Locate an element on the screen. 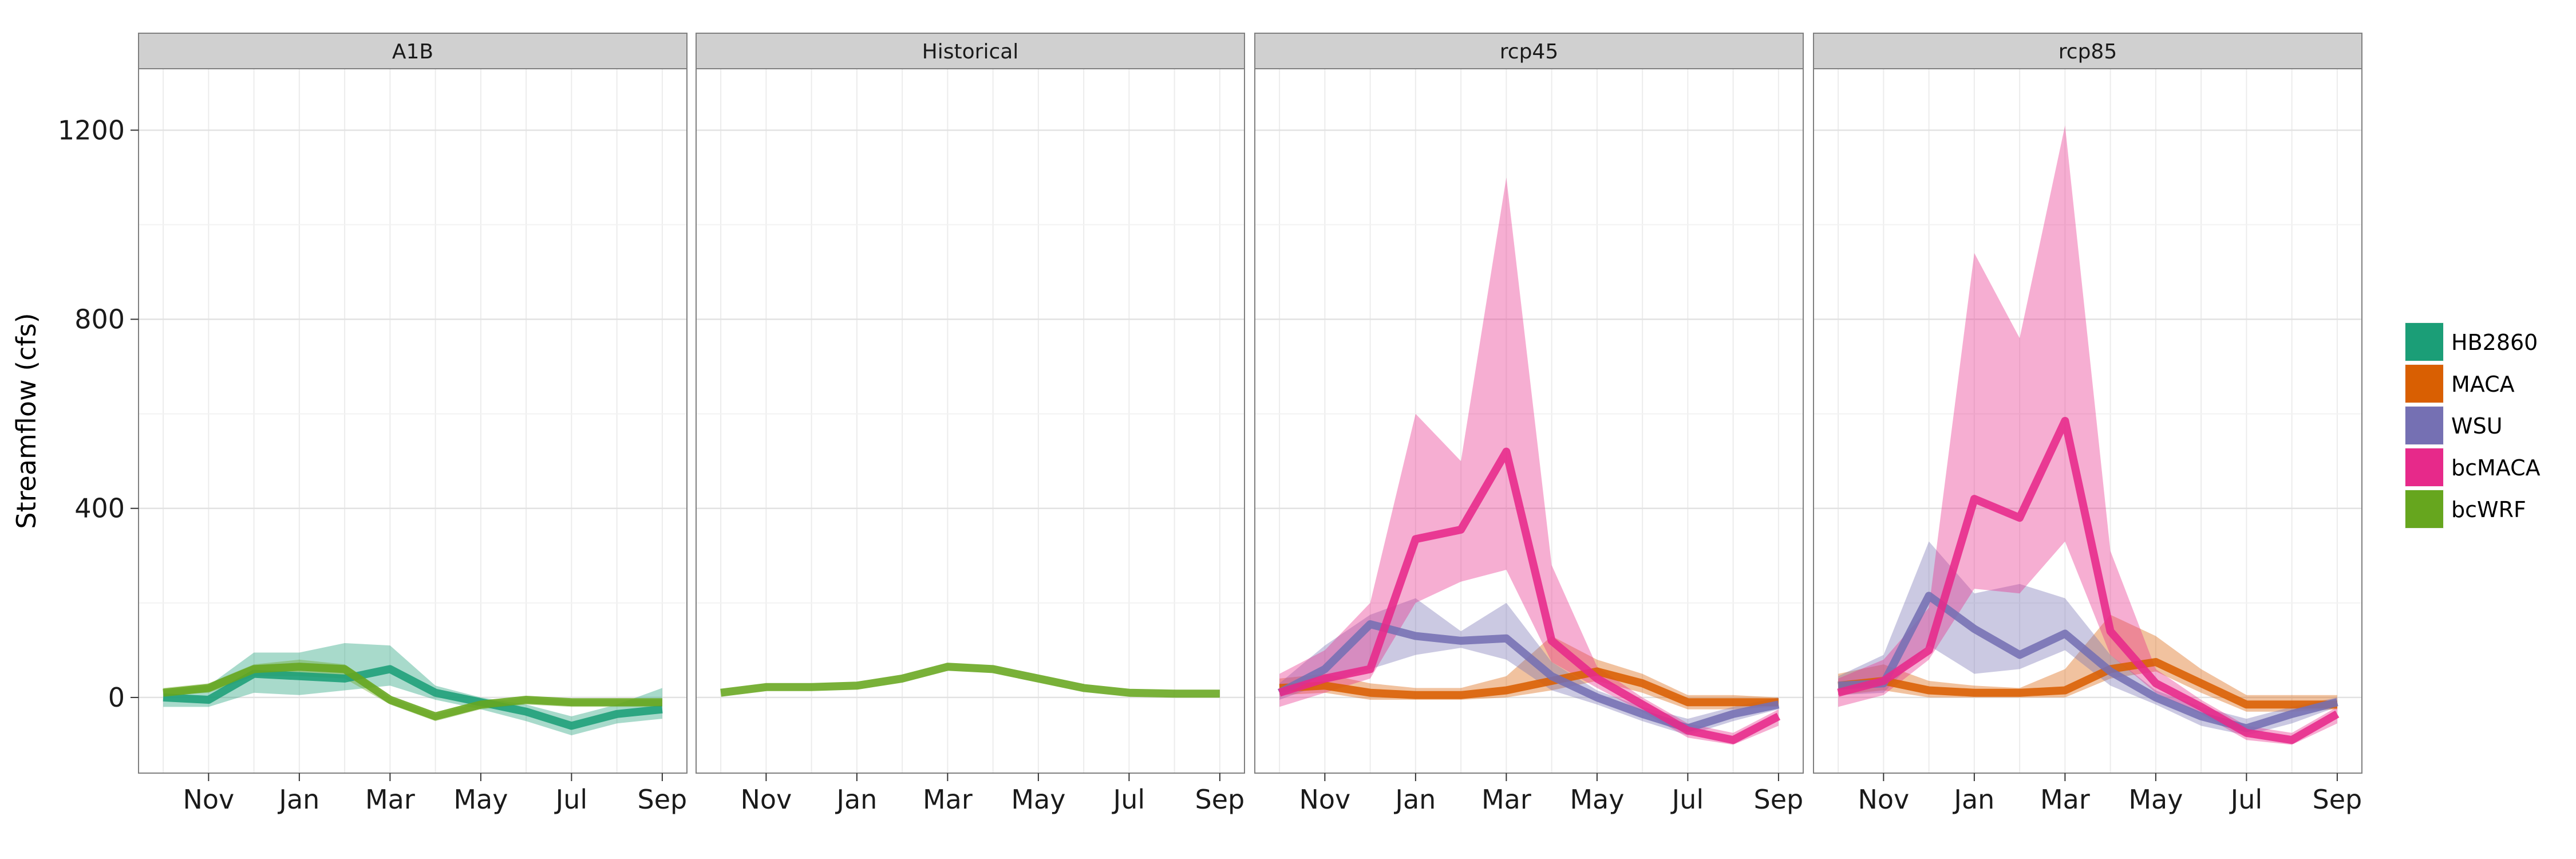 The width and height of the screenshot is (2576, 859). legend-swatch-wsu is located at coordinates (2424, 426).